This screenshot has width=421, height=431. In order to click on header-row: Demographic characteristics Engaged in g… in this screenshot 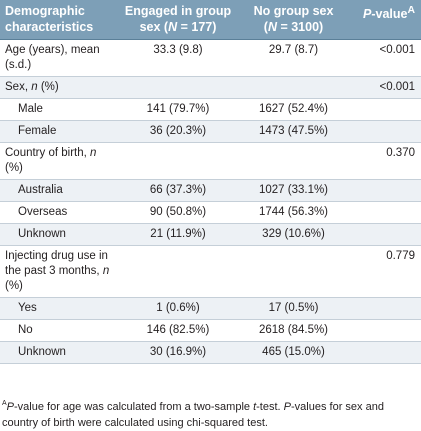, I will do `click(210, 20)`.